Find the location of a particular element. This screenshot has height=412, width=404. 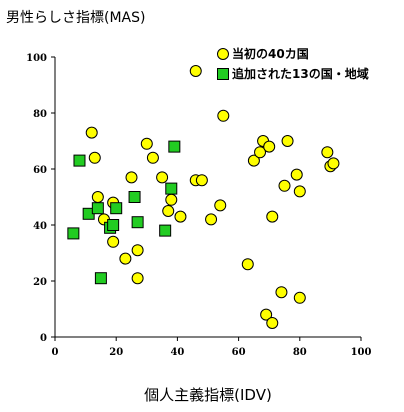

legend-marker-square is located at coordinates (223, 74).